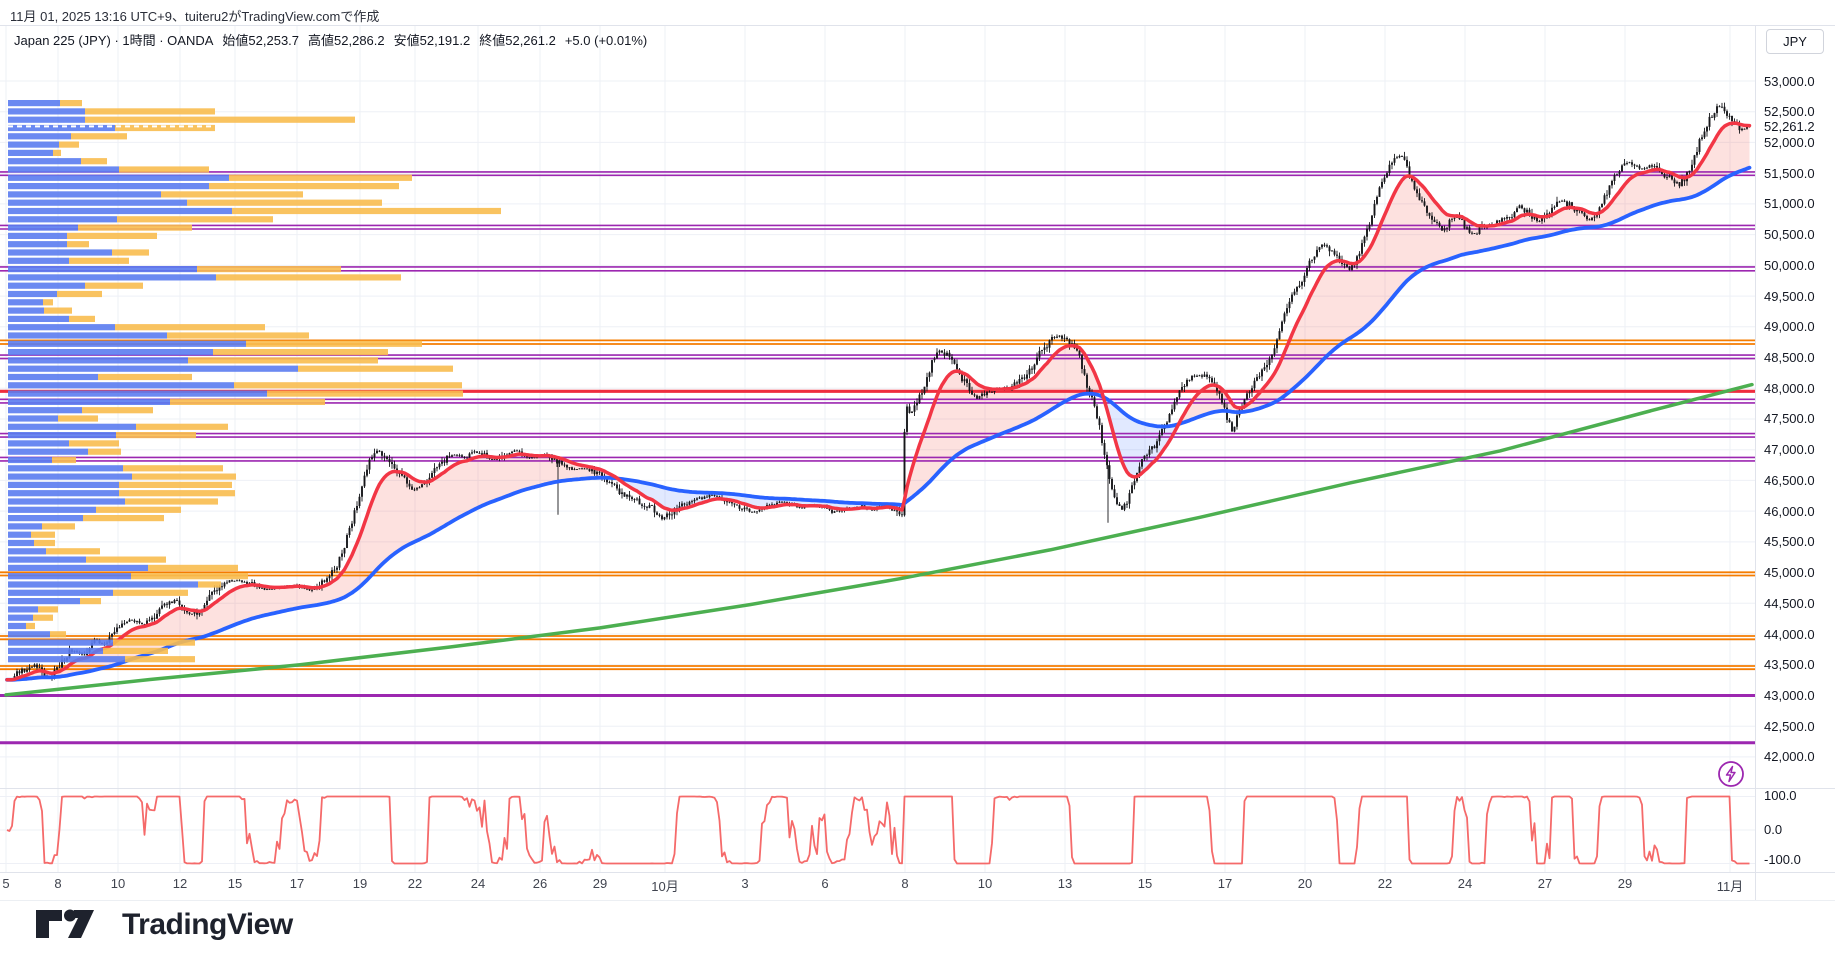 This screenshot has height=958, width=1835. I want to click on tradingview-logo-text: TradingView, so click(207, 924).